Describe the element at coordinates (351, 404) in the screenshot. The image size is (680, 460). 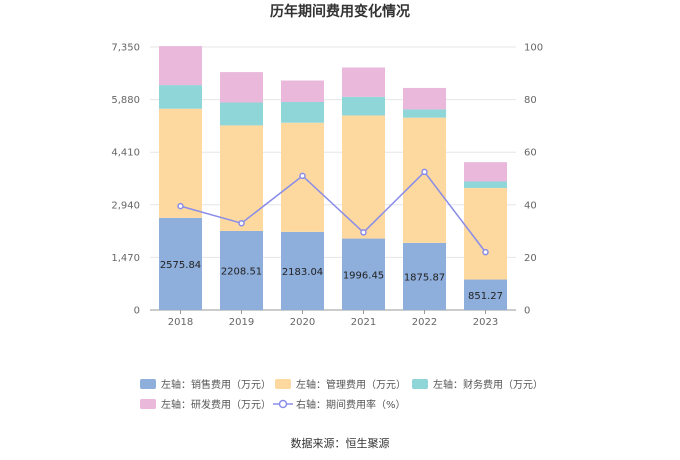
I see `legend-label: 右轴：期间费用率（%）` at that location.